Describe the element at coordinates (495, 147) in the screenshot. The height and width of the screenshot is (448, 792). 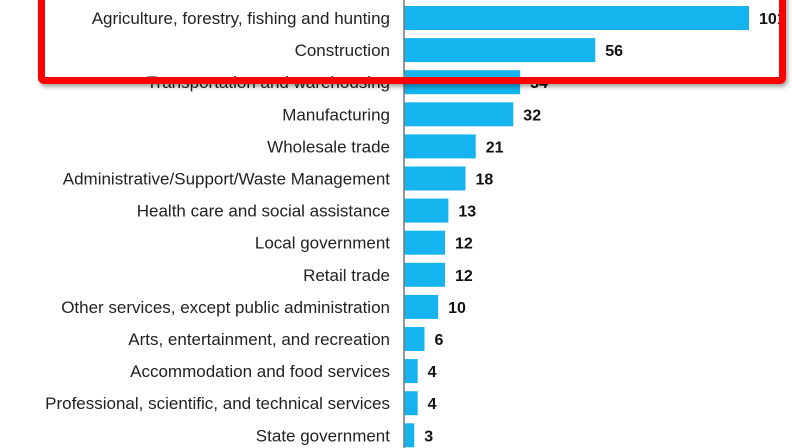
I see `value-label: 21` at that location.